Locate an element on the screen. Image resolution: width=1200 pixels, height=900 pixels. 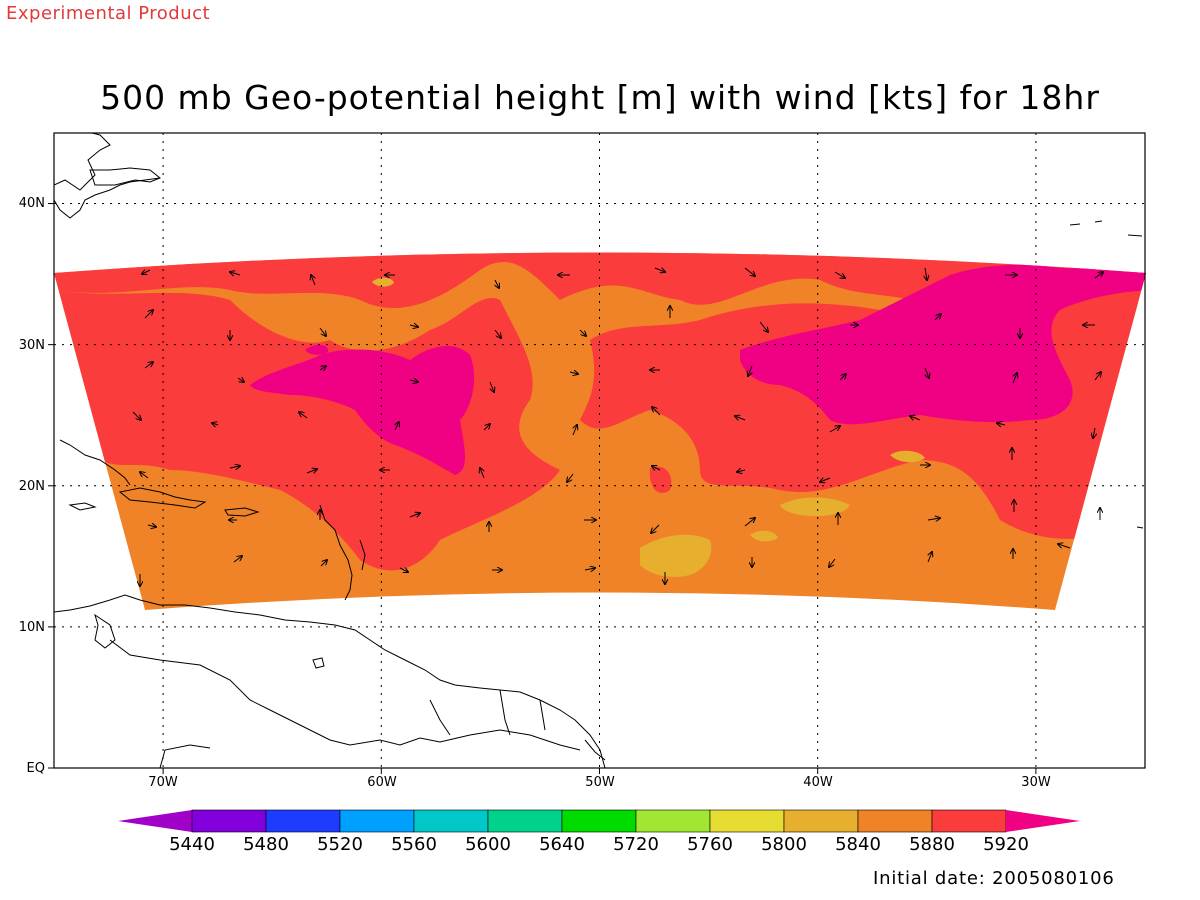
colorbar-label: 5760 is located at coordinates (710, 844).